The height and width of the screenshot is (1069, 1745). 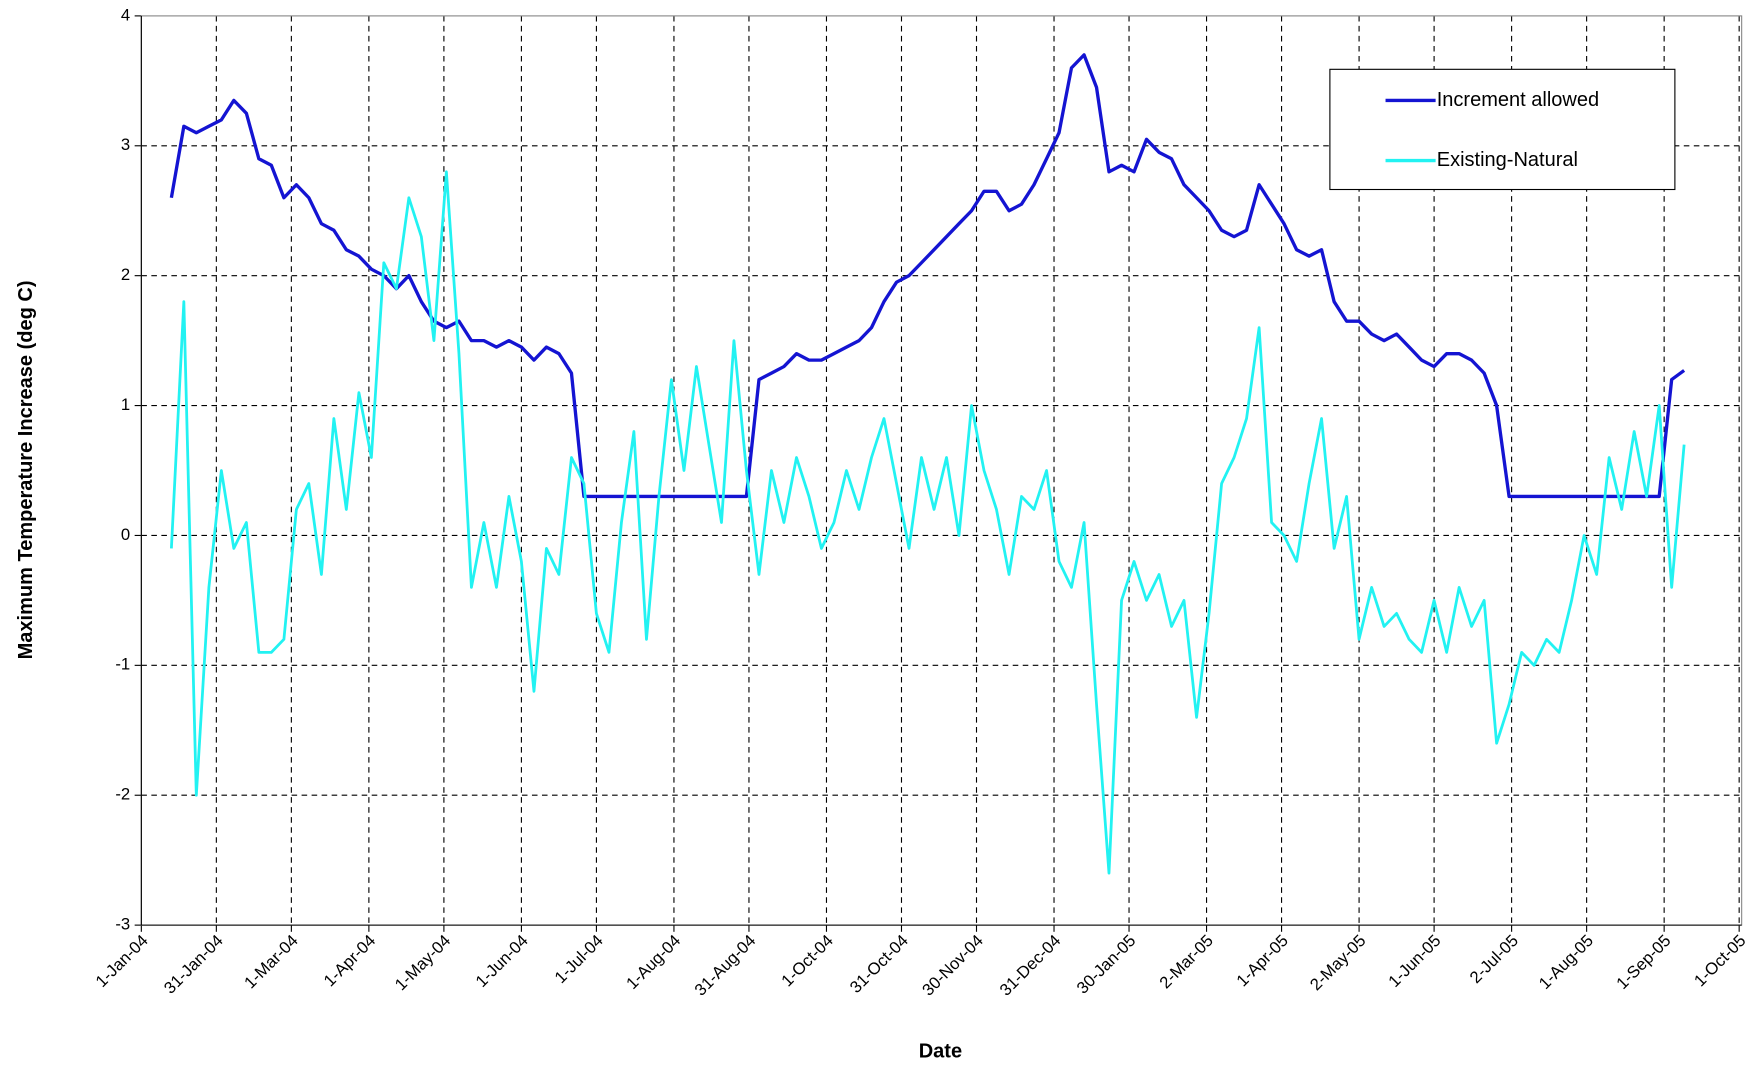 What do you see at coordinates (653, 962) in the screenshot?
I see `x-tick-label: 1-Aug-04` at bounding box center [653, 962].